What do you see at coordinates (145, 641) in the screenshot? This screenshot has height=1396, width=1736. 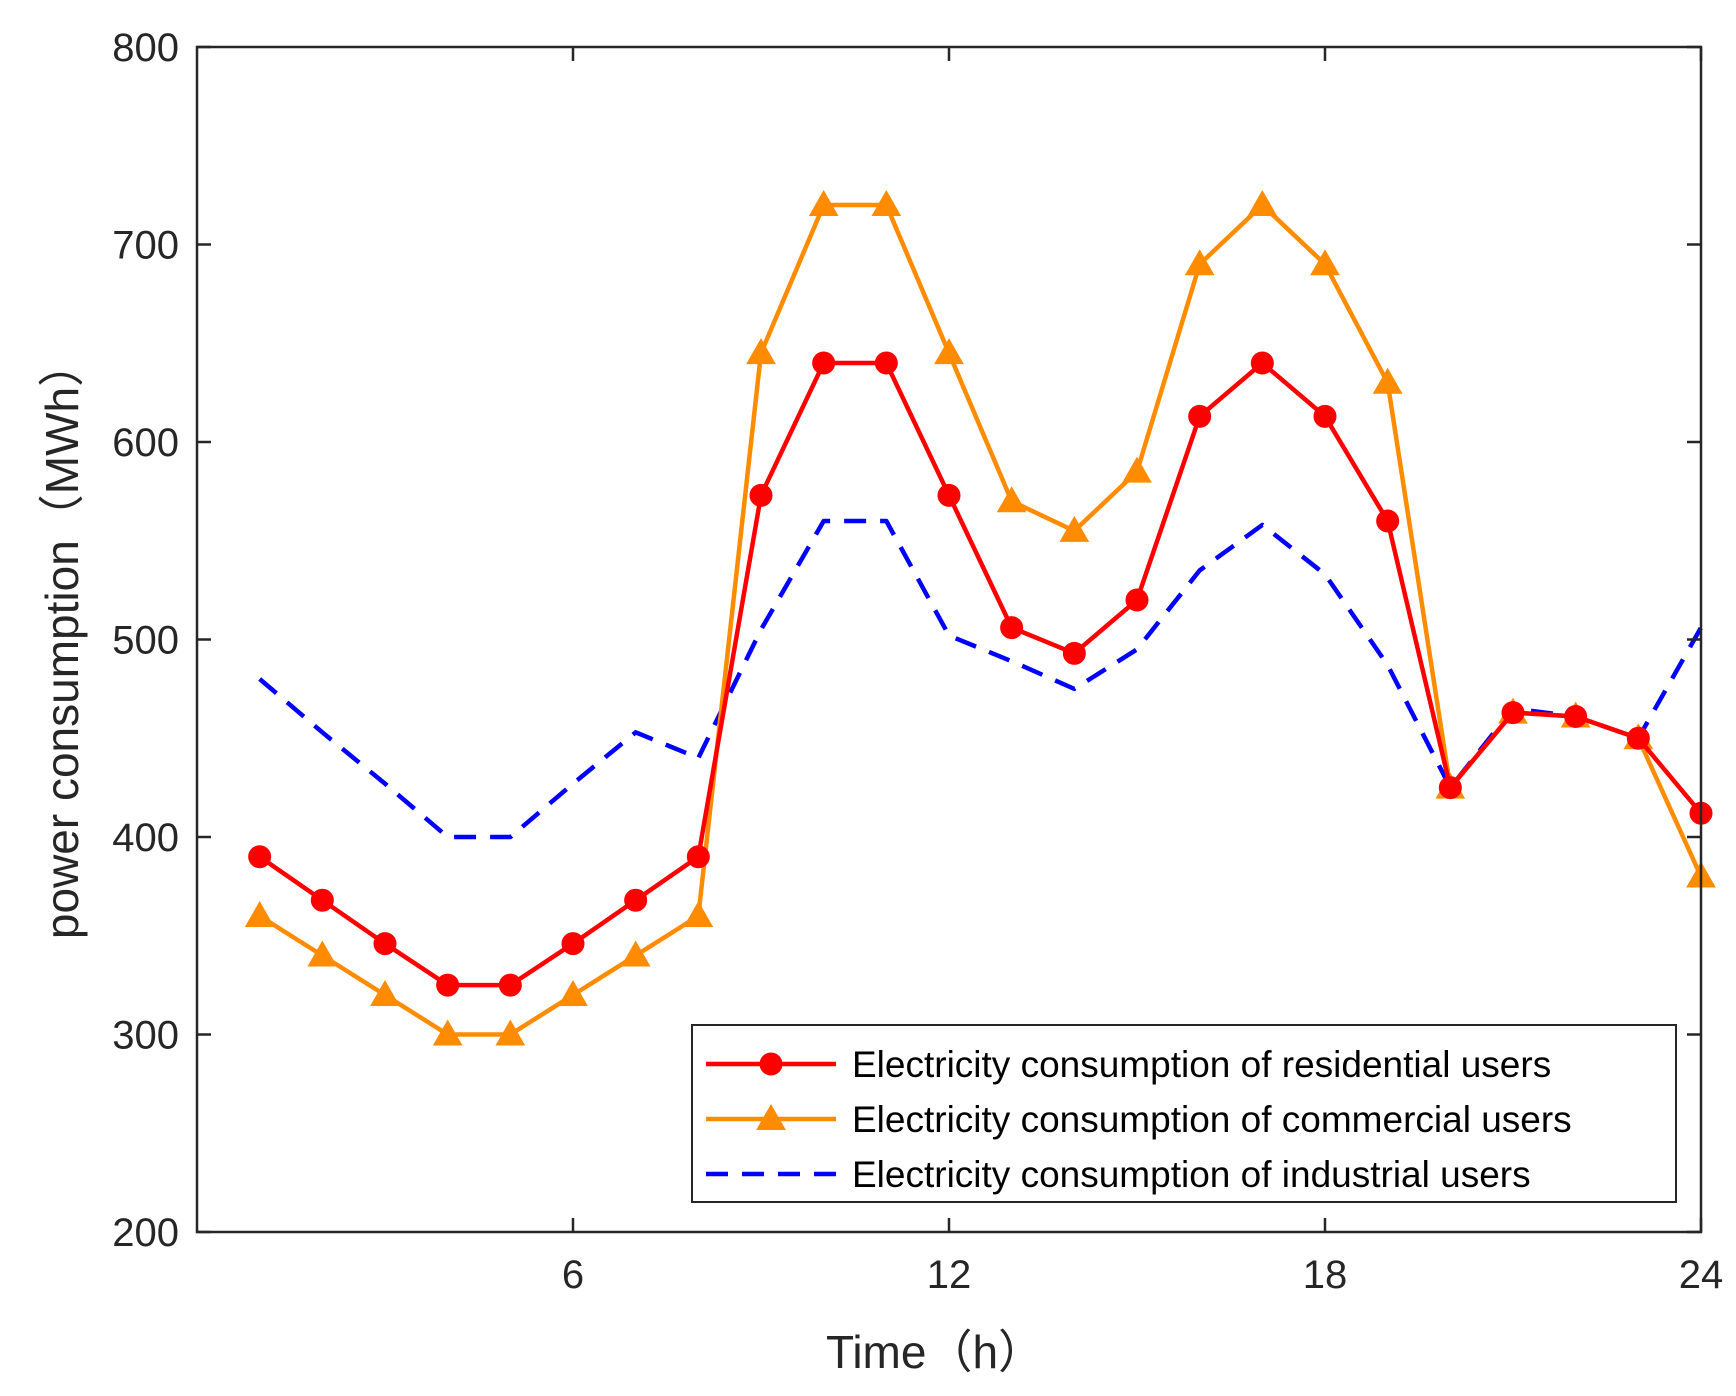 I see `y-tick-label: 500` at bounding box center [145, 641].